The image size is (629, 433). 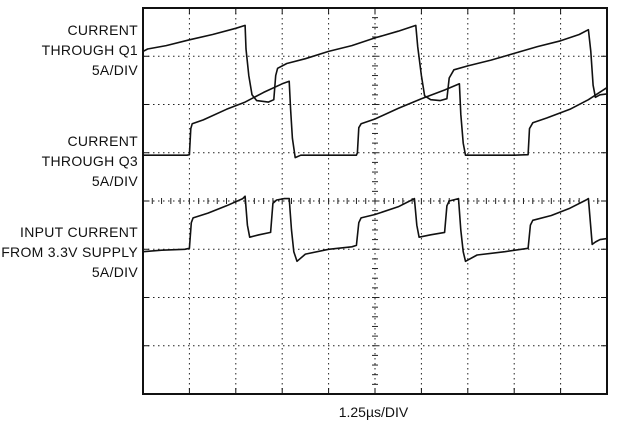 What do you see at coordinates (114, 272) in the screenshot?
I see `trace-label-input-line-3: 5A/DIV` at bounding box center [114, 272].